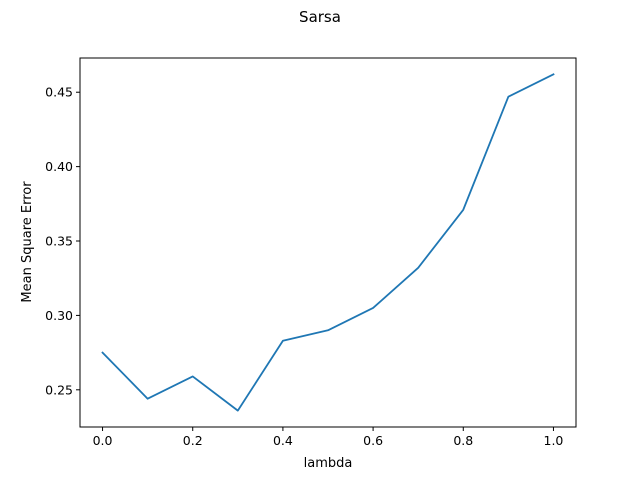 This screenshot has height=480, width=640. I want to click on x-tick-label: 0.2, so click(193, 440).